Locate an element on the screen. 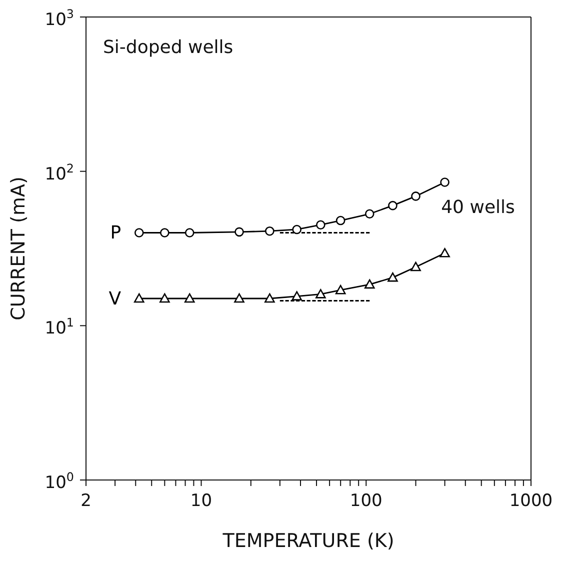 Image resolution: width=562 pixels, height=563 pixels. x-tick-label: 100 is located at coordinates (366, 501).